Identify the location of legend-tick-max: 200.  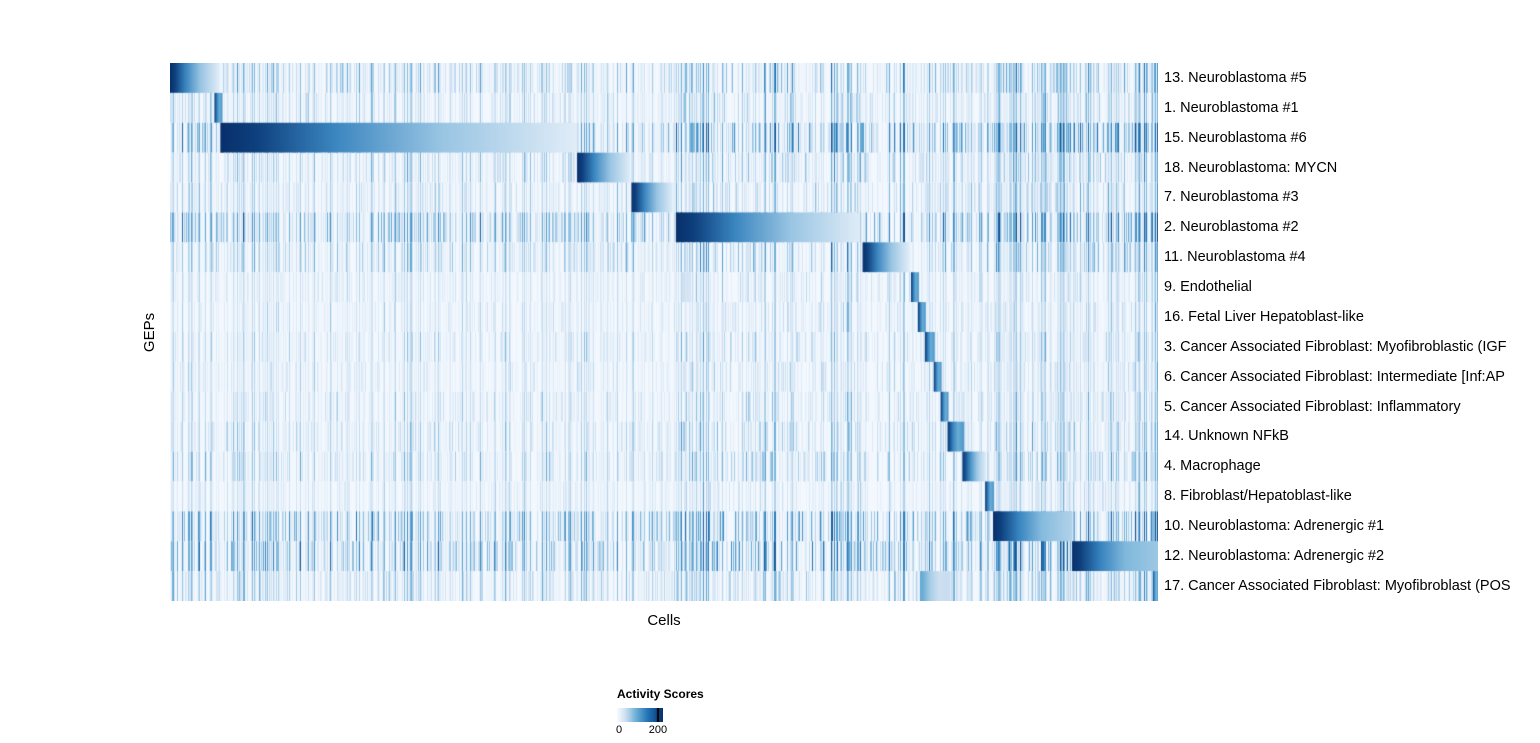
(658, 730).